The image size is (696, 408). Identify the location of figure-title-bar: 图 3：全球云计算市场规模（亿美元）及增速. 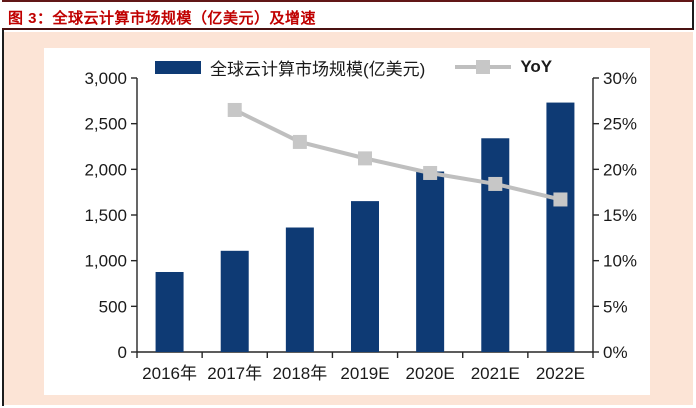
(348, 15).